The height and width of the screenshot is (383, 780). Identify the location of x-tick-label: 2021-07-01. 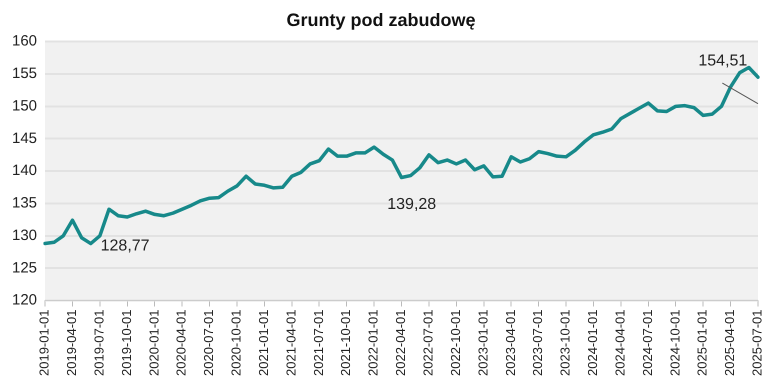
(318, 343).